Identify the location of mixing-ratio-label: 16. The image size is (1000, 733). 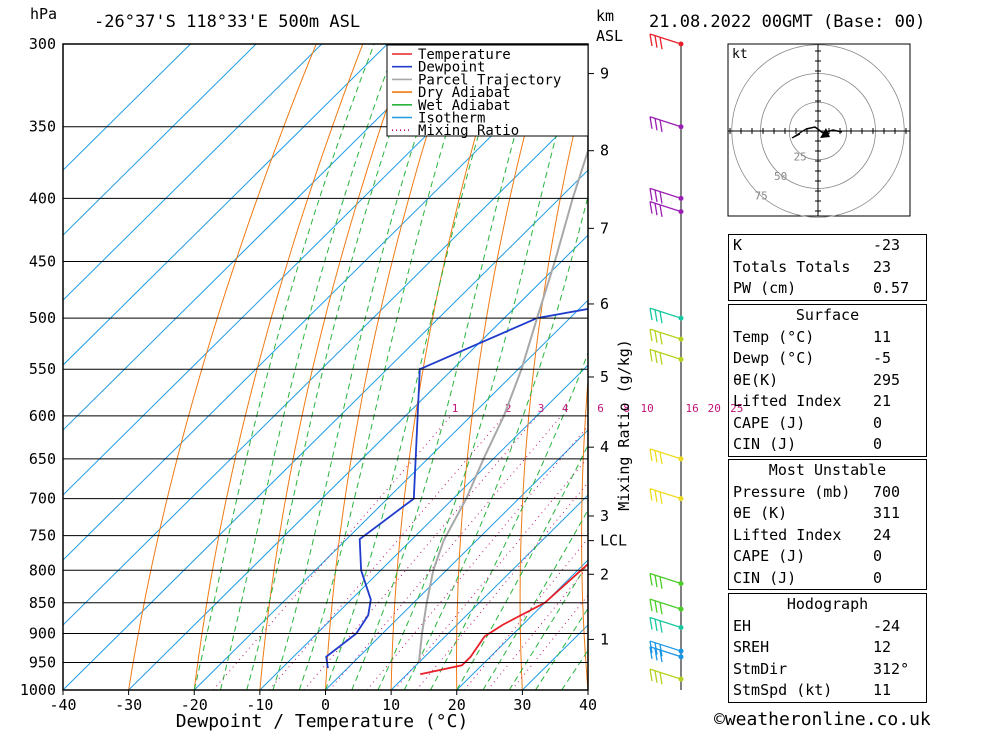
(692, 408).